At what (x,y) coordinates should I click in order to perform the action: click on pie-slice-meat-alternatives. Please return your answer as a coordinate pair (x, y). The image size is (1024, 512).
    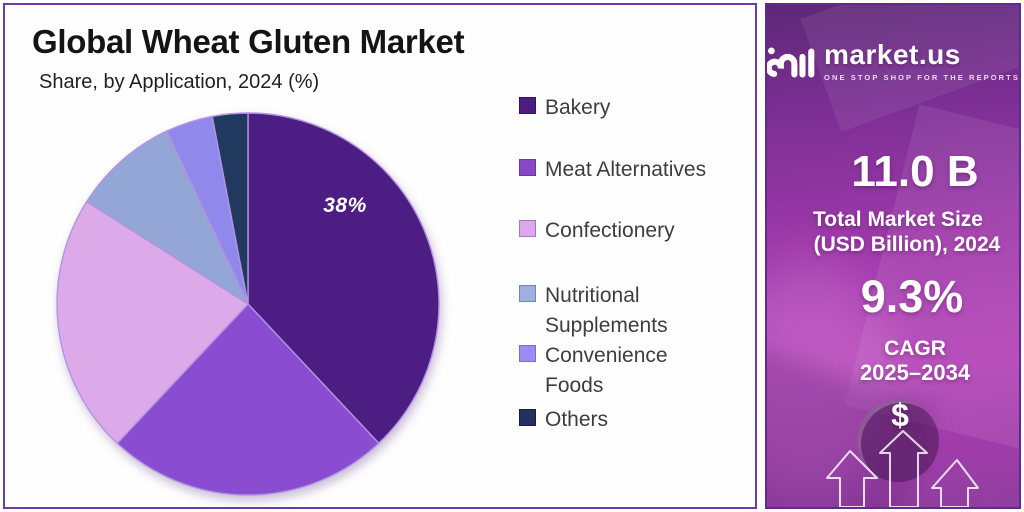
    Looking at the image, I should click on (248, 399).